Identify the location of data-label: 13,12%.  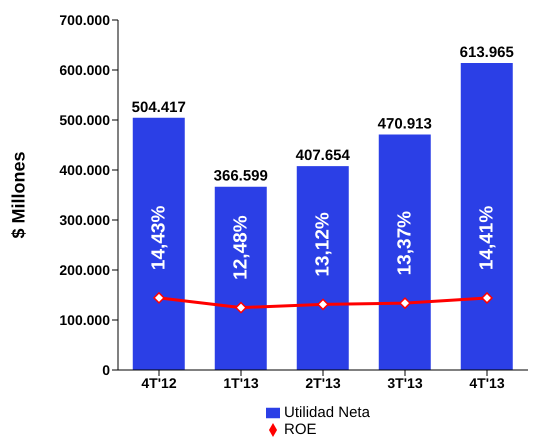
(323, 244).